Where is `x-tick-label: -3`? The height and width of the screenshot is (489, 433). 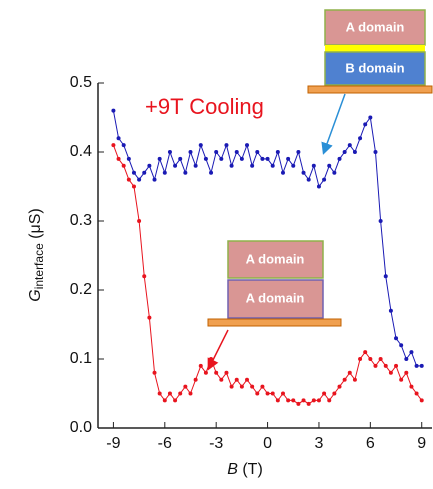 x-tick-label: -3 is located at coordinates (216, 443).